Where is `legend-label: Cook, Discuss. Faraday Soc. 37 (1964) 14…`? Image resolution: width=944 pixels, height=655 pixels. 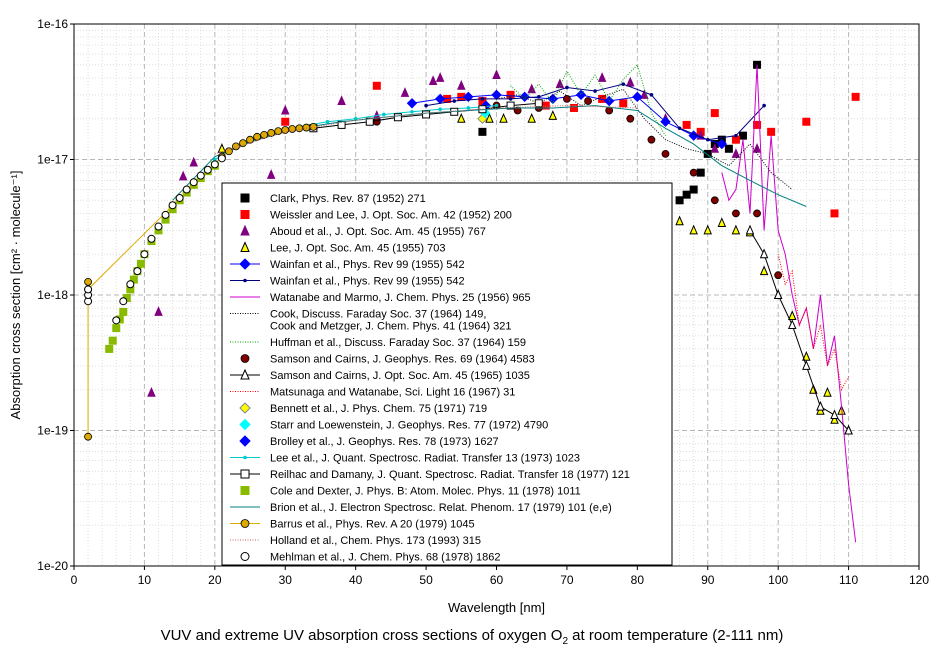
legend-label: Cook, Discuss. Faraday Soc. 37 (1964) 14… is located at coordinates (378, 315).